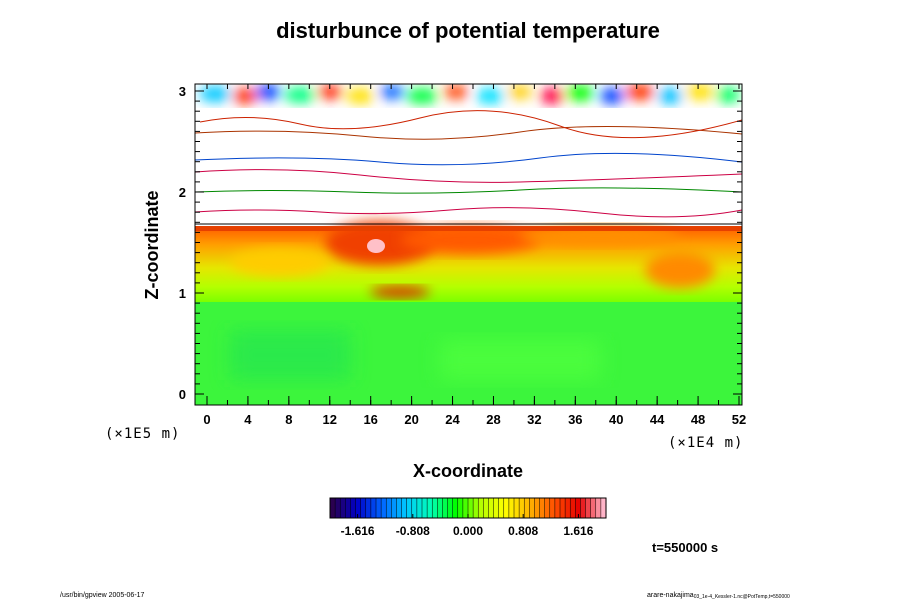  I want to click on footer-right-sub: 03_1e-4_Kessler-1.nc@PotTemp,t=550000, so click(742, 597).